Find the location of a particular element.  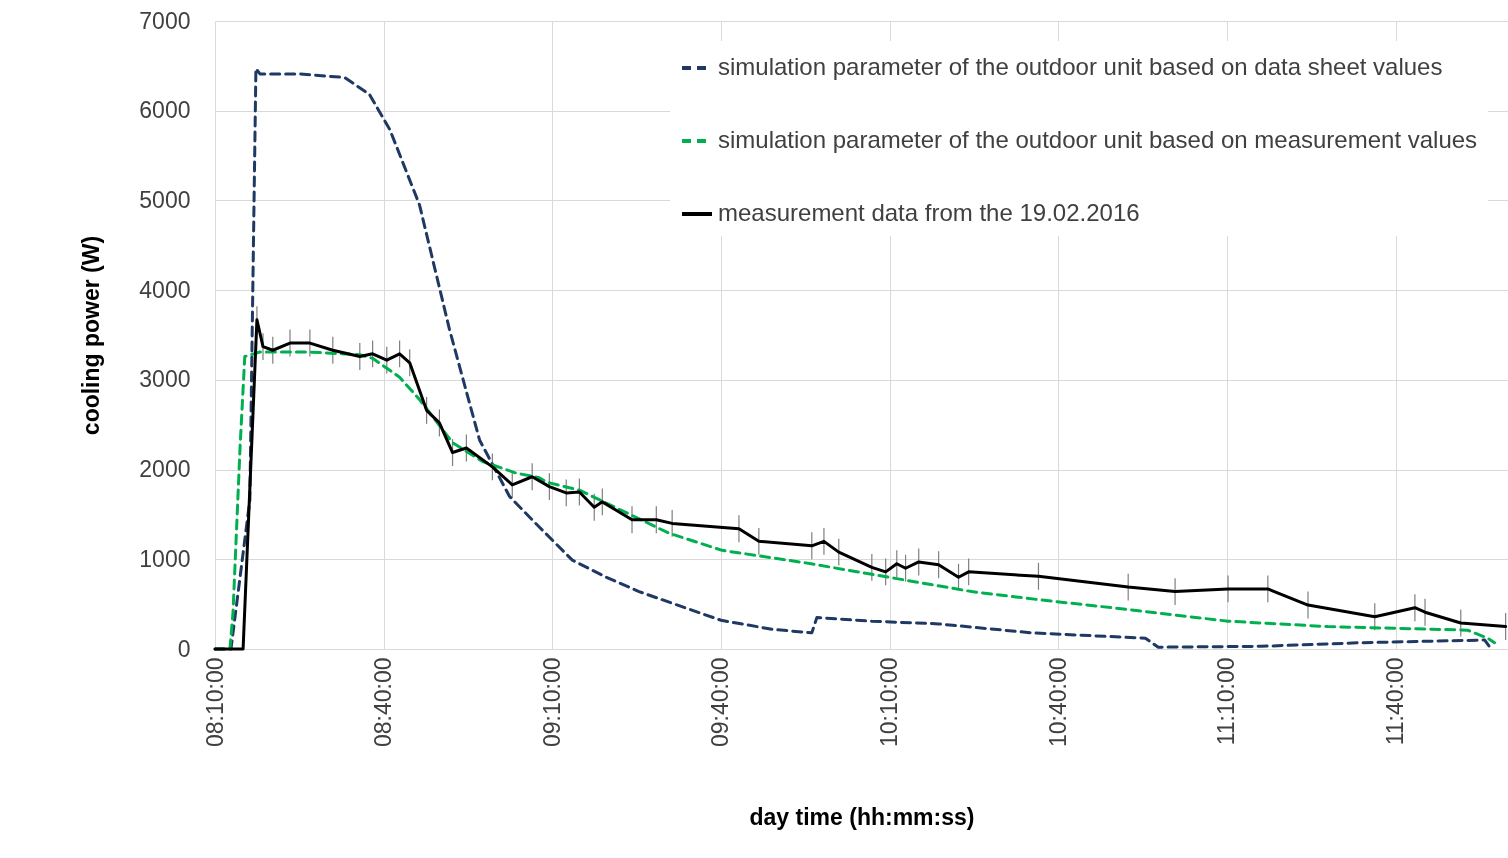

y-tick-label: 5000 is located at coordinates (165, 199).